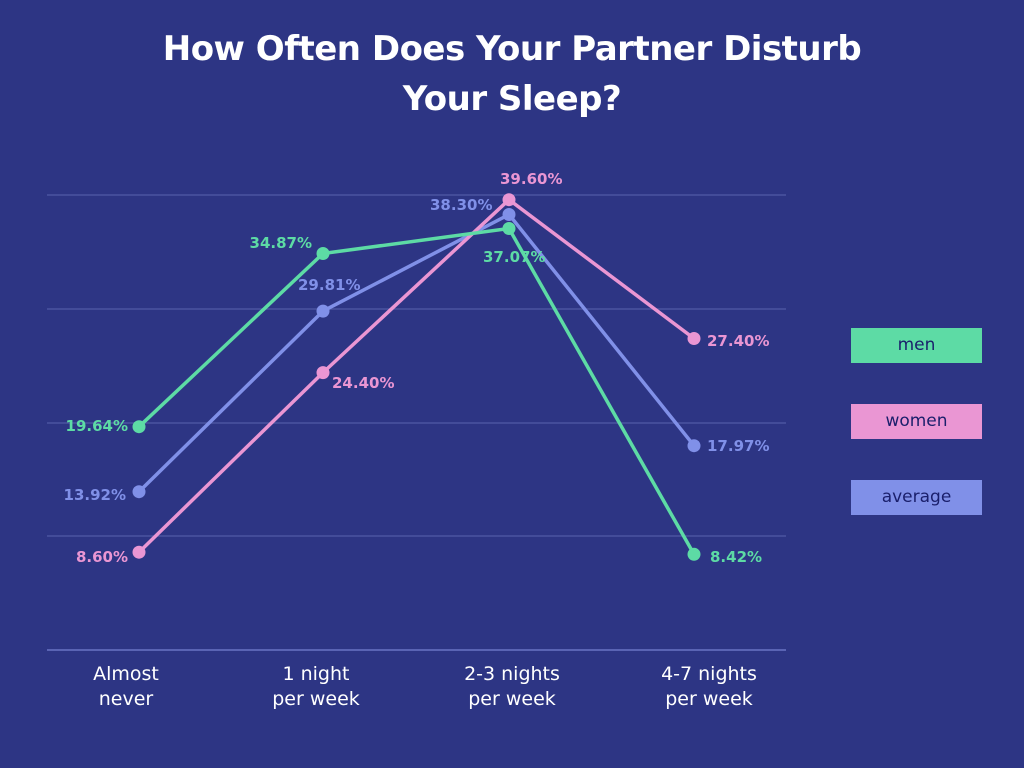  I want to click on x-tick-almost-never: Almost never, so click(126, 686).